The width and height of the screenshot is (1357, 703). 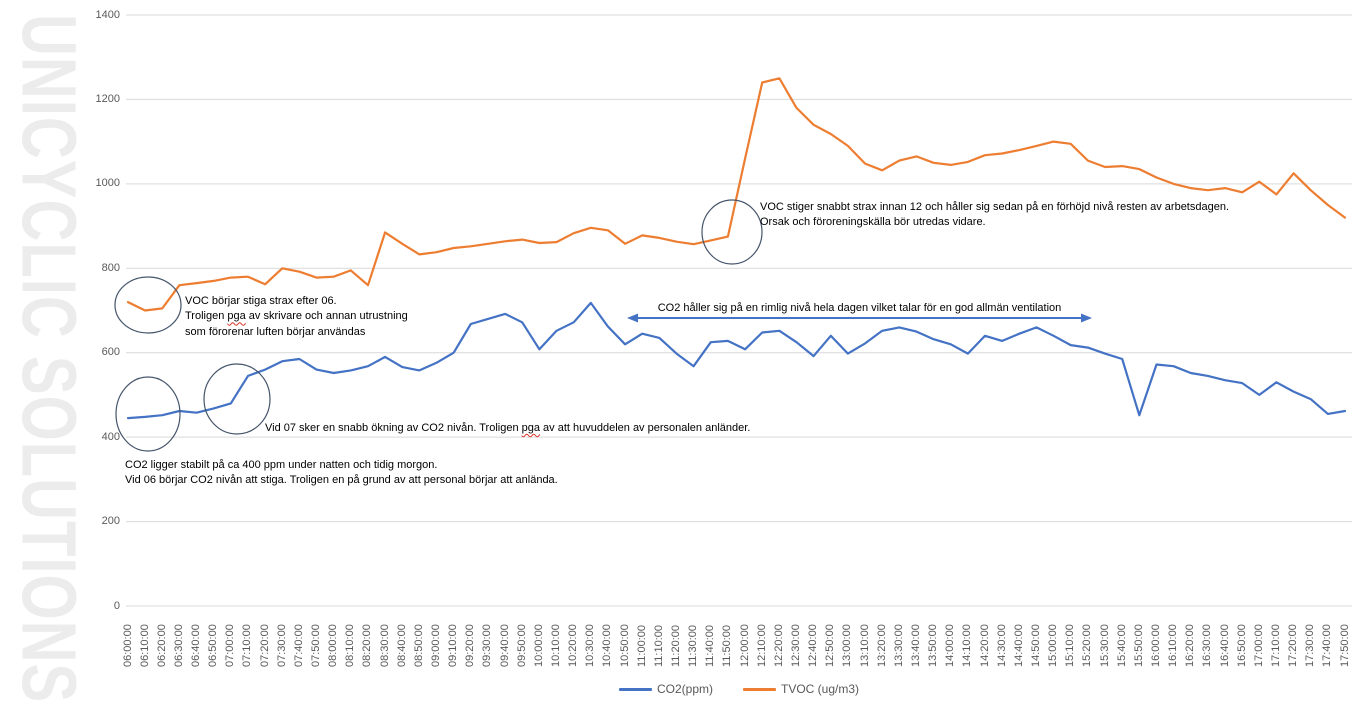 What do you see at coordinates (1086, 318) in the screenshot?
I see `arrow-head-right` at bounding box center [1086, 318].